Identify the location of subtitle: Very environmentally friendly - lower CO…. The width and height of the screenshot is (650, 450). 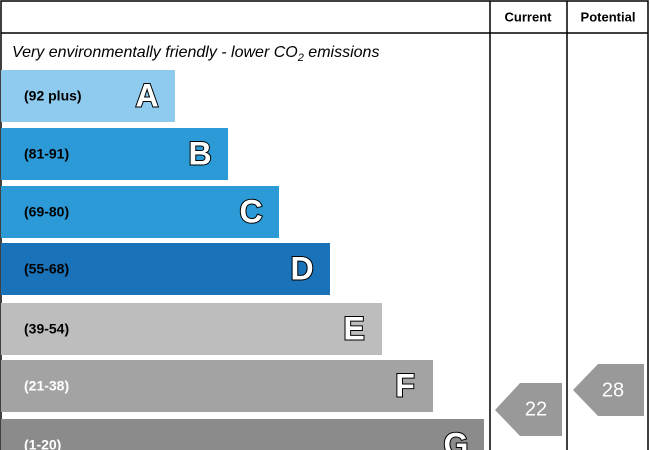
(195, 54).